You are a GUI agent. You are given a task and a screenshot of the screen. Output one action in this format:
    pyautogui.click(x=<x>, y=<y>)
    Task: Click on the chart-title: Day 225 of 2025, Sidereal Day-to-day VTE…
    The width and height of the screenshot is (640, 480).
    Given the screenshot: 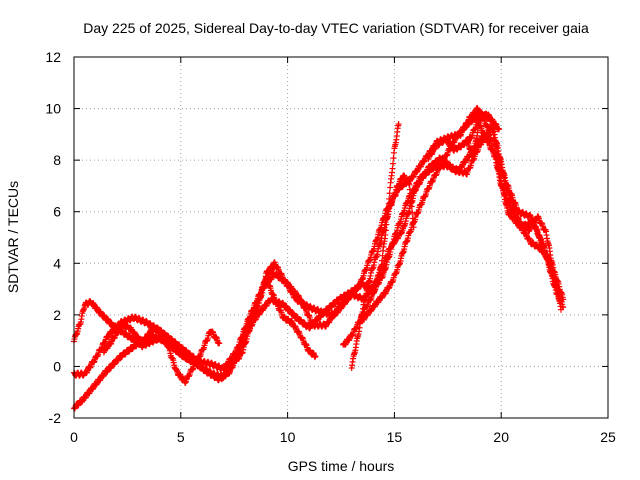 What is the action you would take?
    pyautogui.click(x=336, y=28)
    